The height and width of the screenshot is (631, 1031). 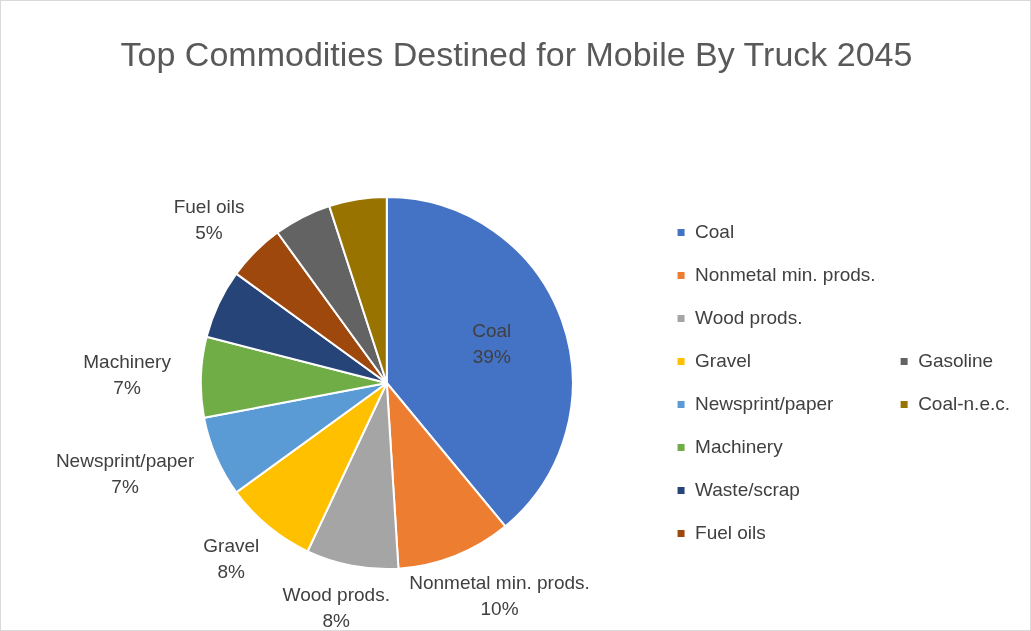 I want to click on slice-label: Wood prods., so click(x=336, y=595).